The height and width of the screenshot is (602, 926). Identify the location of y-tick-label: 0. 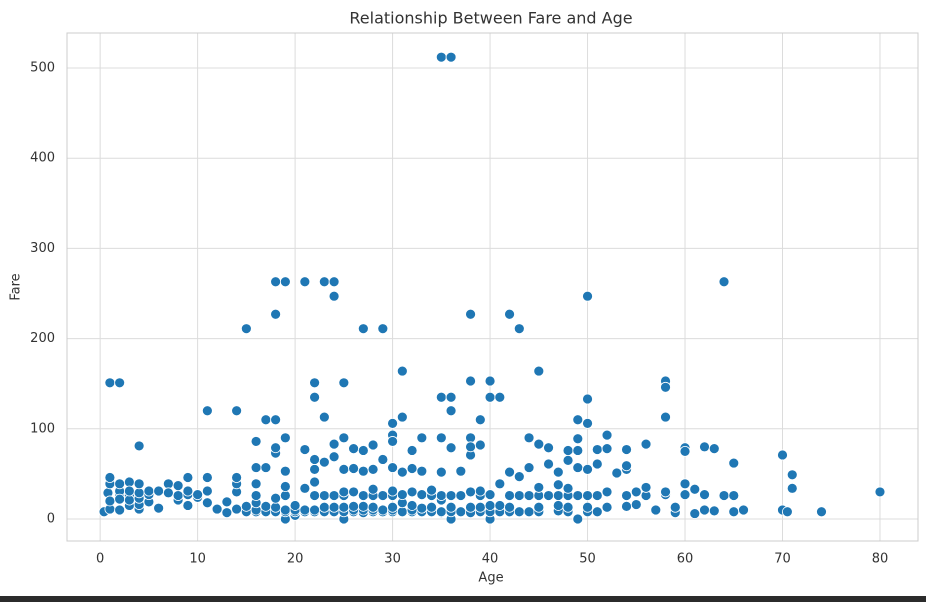
(51, 518).